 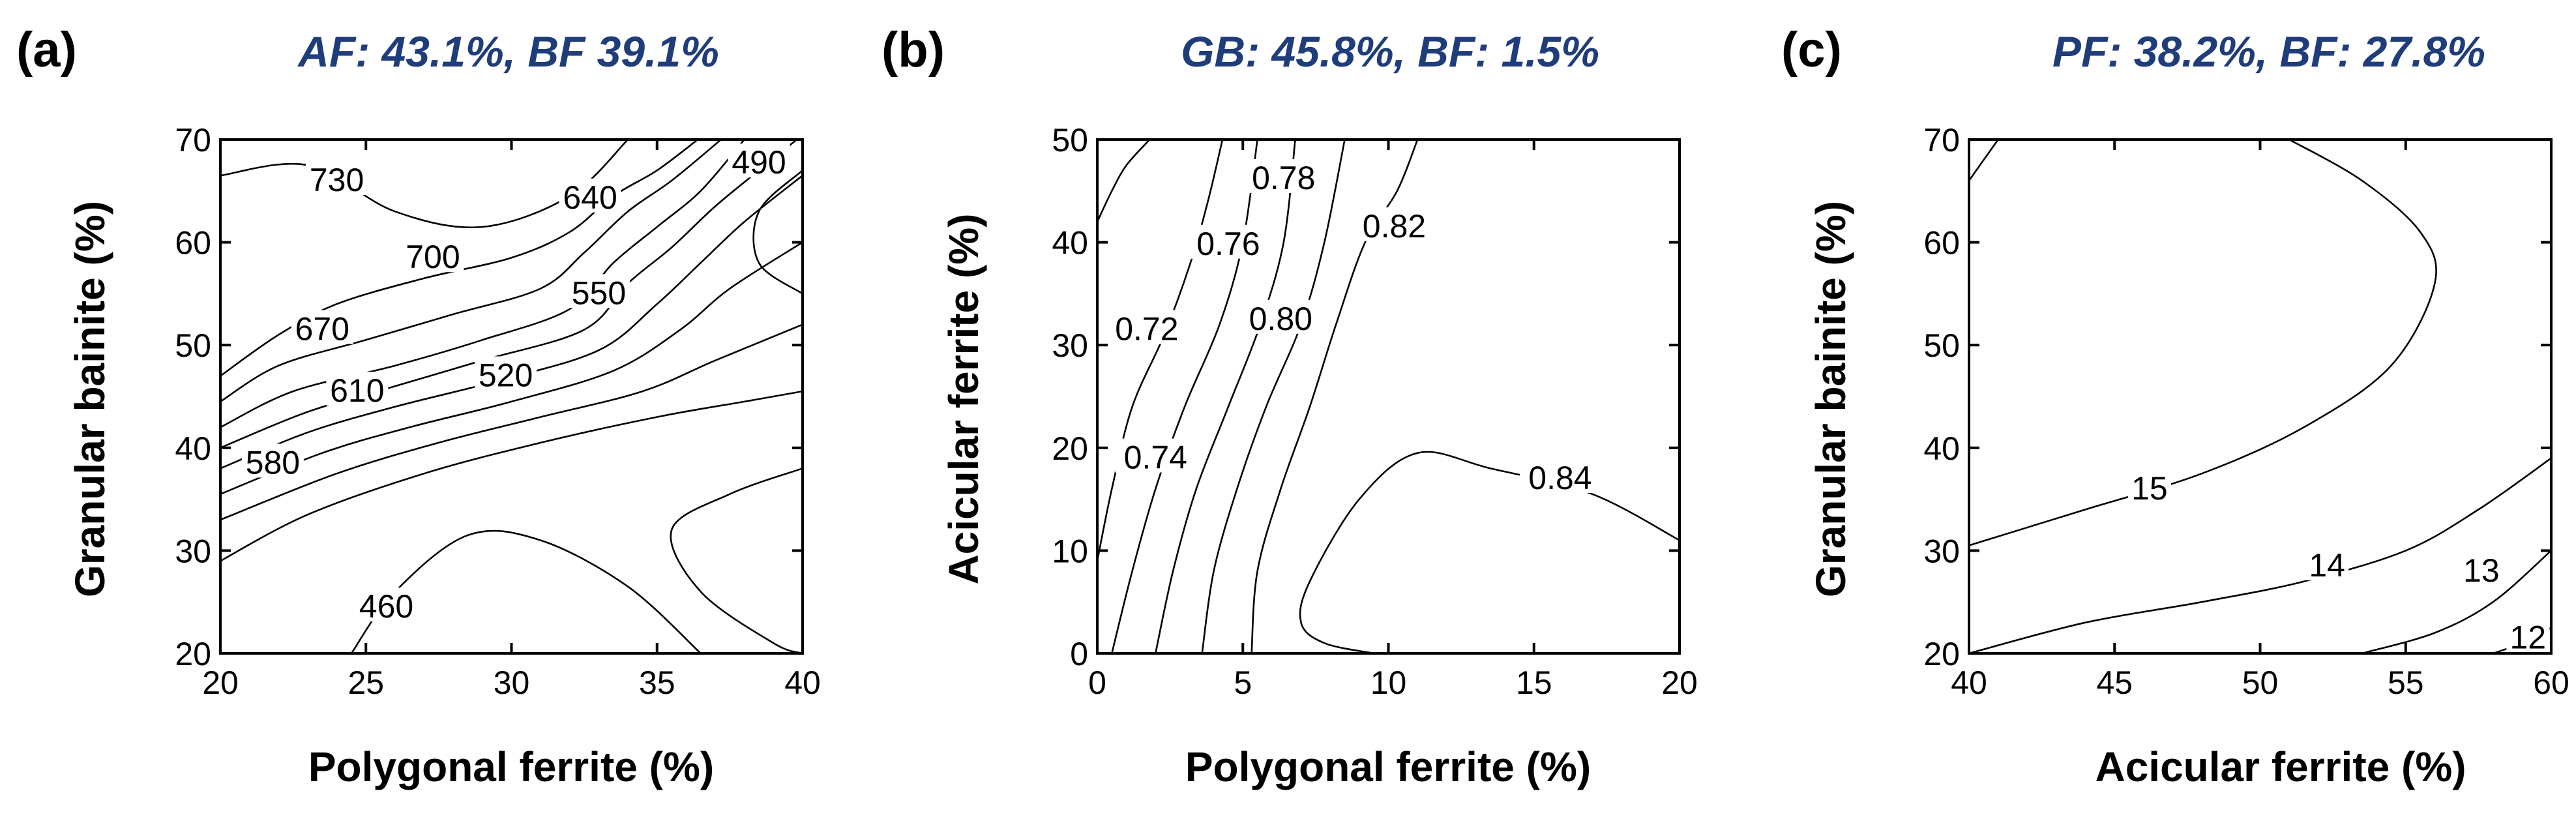 I want to click on panel-a-contour-label: 490, so click(x=759, y=163).